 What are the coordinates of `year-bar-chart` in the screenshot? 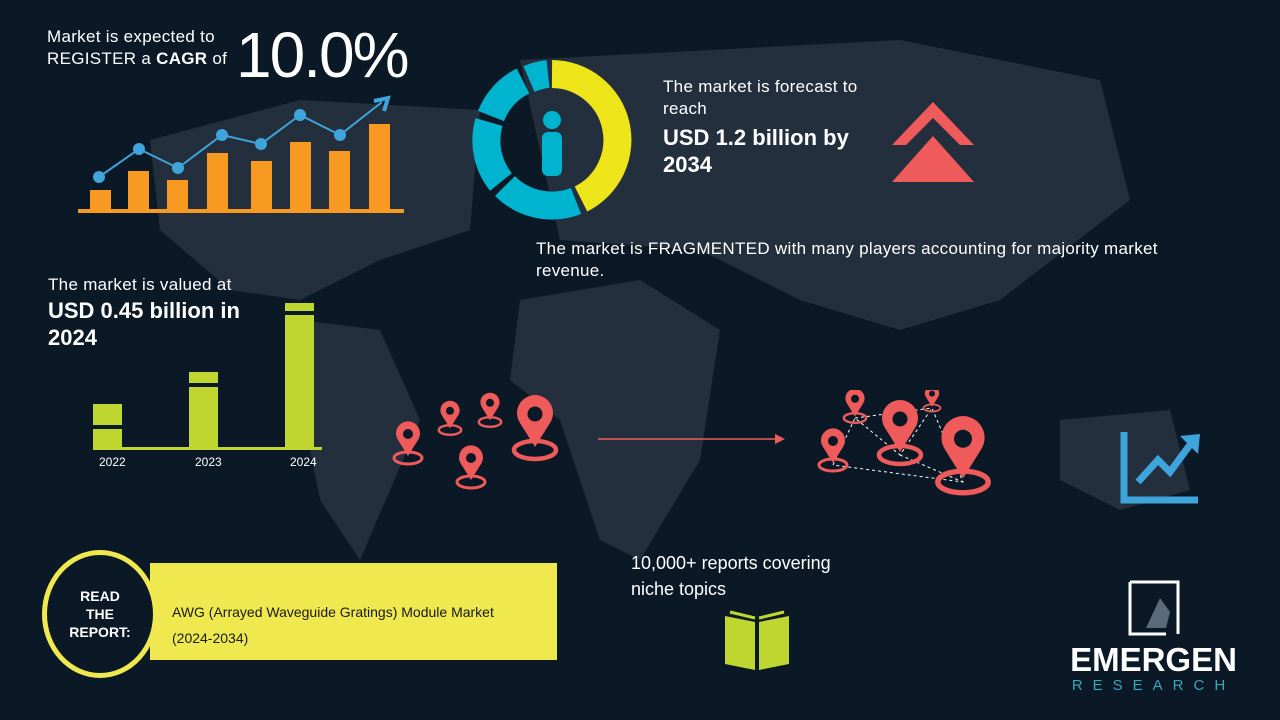 It's located at (207, 376).